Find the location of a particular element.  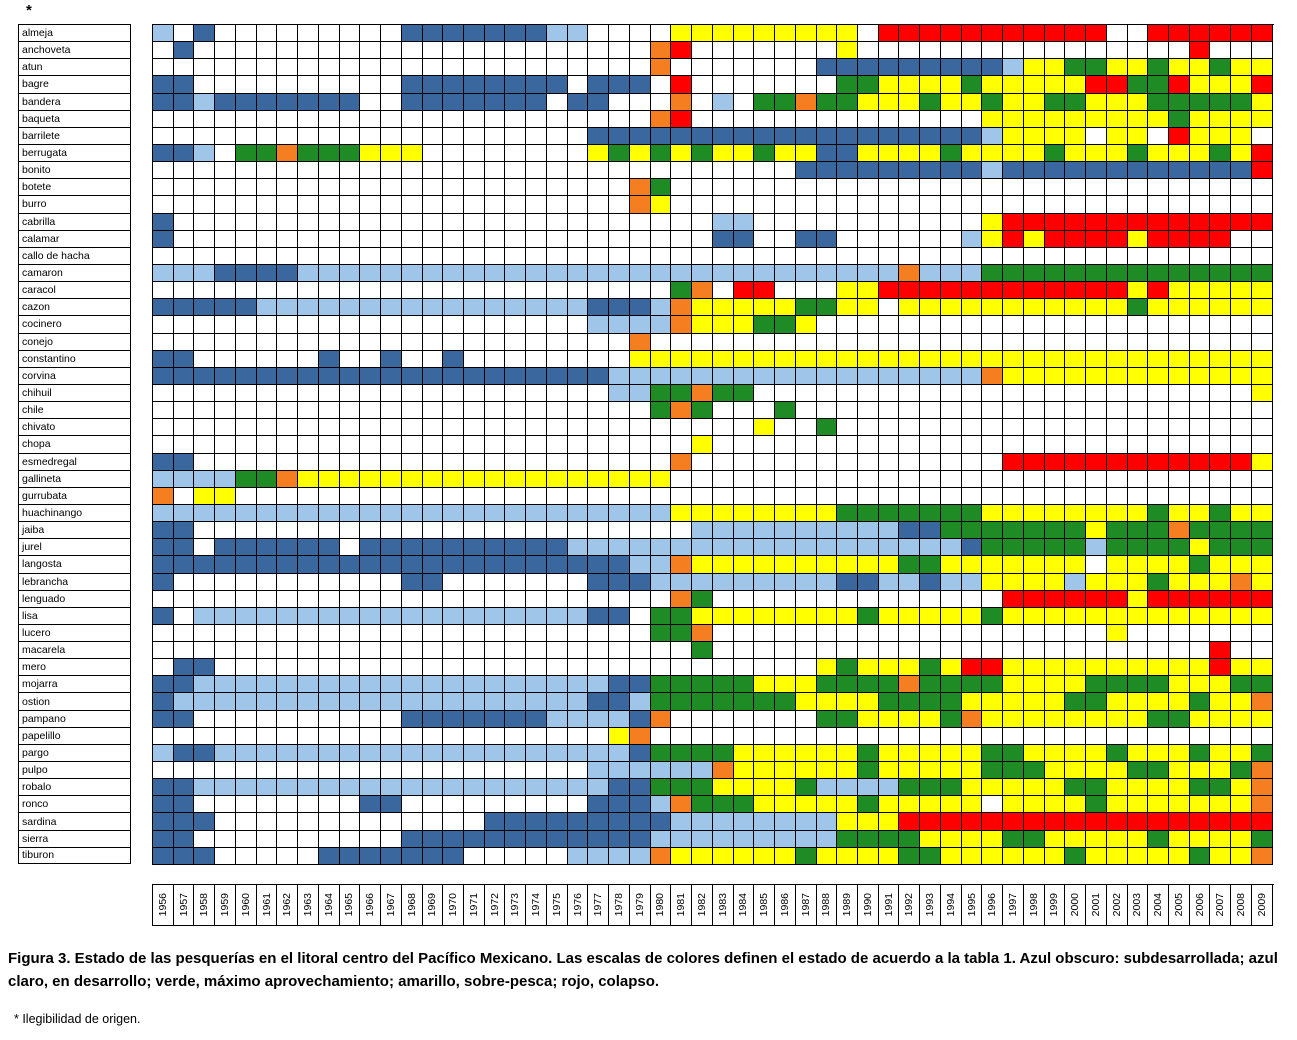

species-label: callo de hacha is located at coordinates (74, 255).